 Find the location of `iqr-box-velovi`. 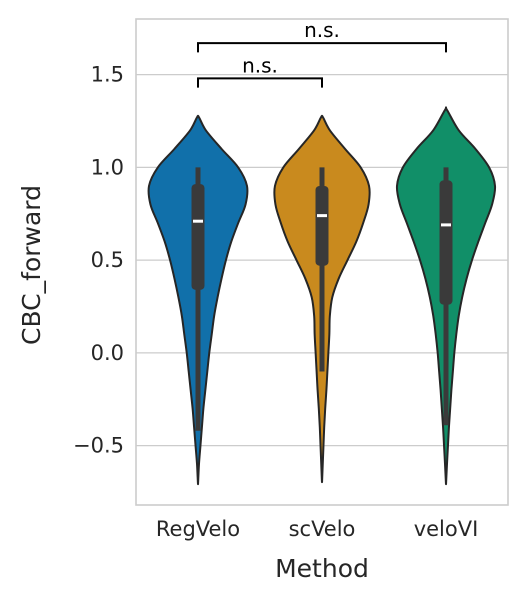

iqr-box-velovi is located at coordinates (446, 242).